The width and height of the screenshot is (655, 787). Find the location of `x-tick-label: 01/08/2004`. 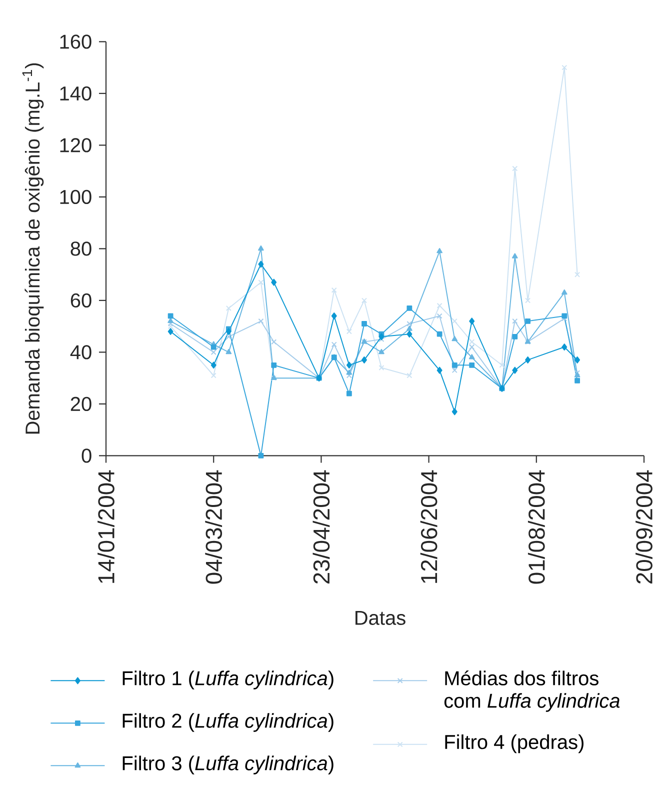

x-tick-label: 01/08/2004 is located at coordinates (536, 527).